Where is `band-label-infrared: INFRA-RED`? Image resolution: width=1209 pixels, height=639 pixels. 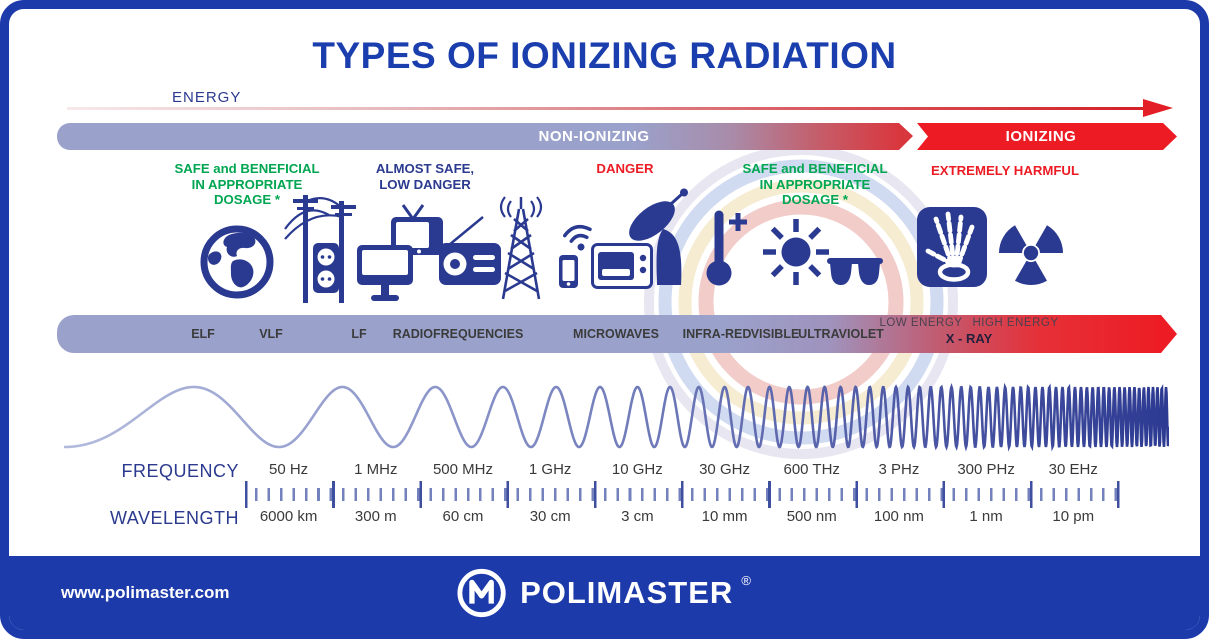
band-label-infrared: INFRA-RED is located at coordinates (717, 334).